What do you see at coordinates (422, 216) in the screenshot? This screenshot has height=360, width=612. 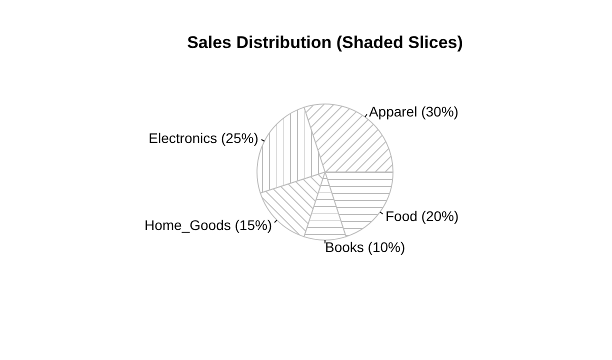 I see `slice-label: Food (20%)` at bounding box center [422, 216].